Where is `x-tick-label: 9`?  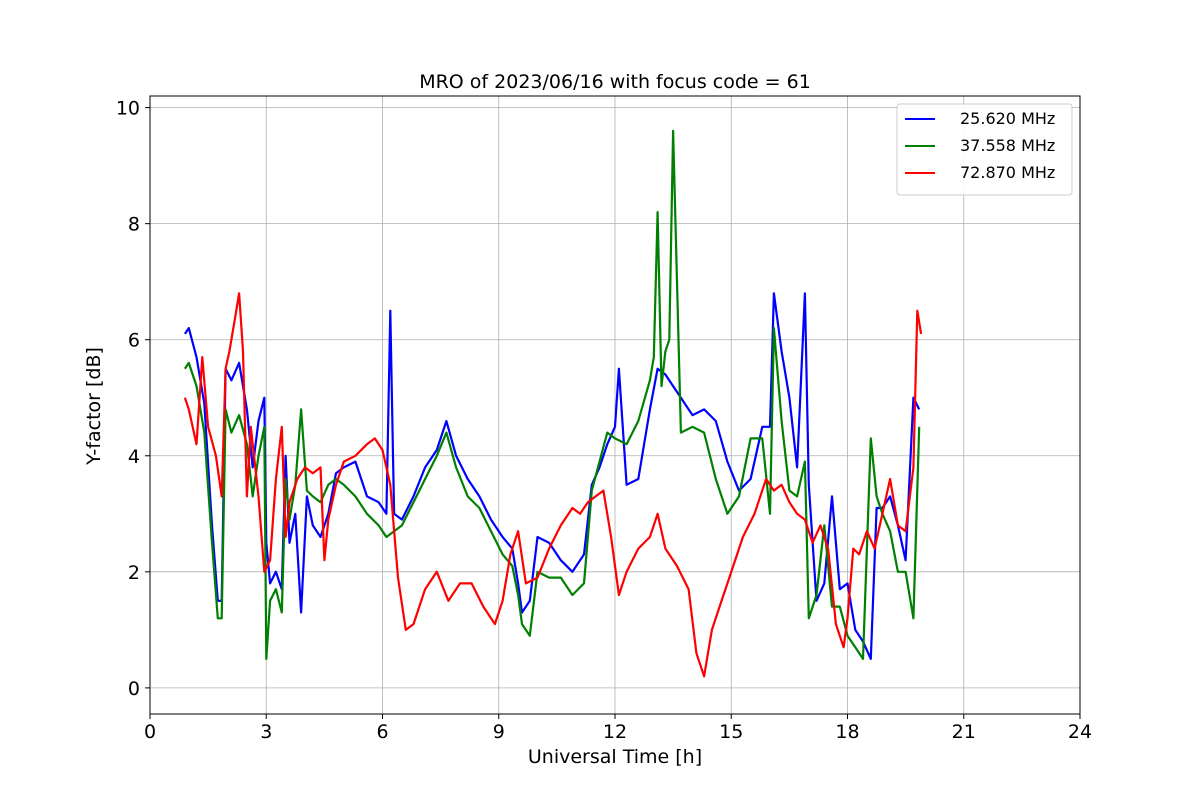
x-tick-label: 9 is located at coordinates (499, 732).